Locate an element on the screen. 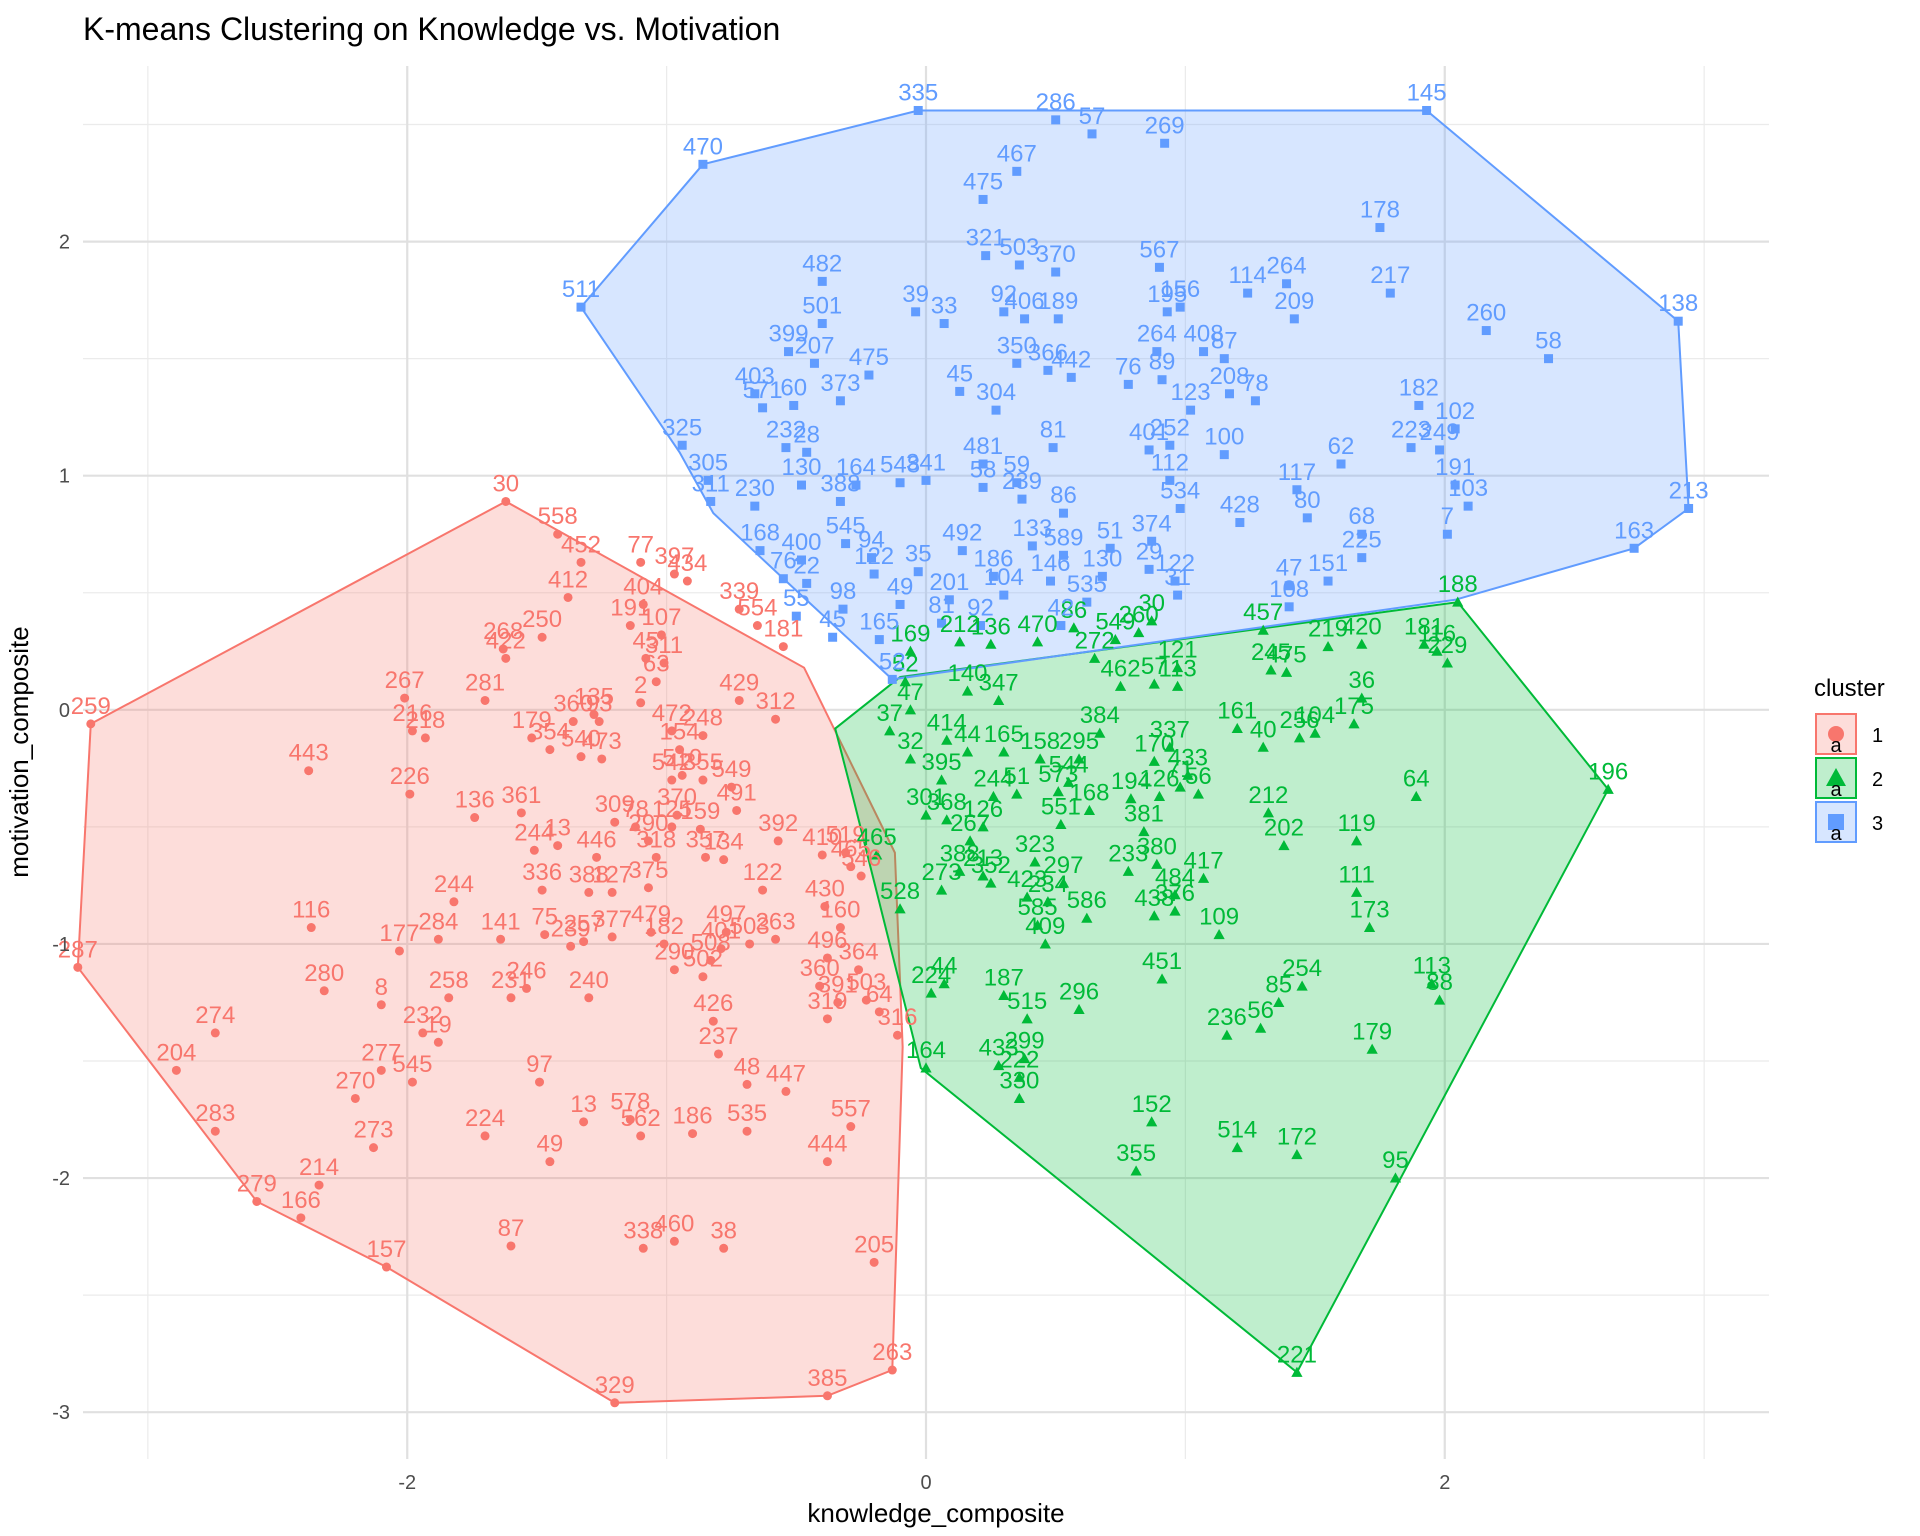 The image size is (1920, 1536). point-label: 60 is located at coordinates (793, 387).